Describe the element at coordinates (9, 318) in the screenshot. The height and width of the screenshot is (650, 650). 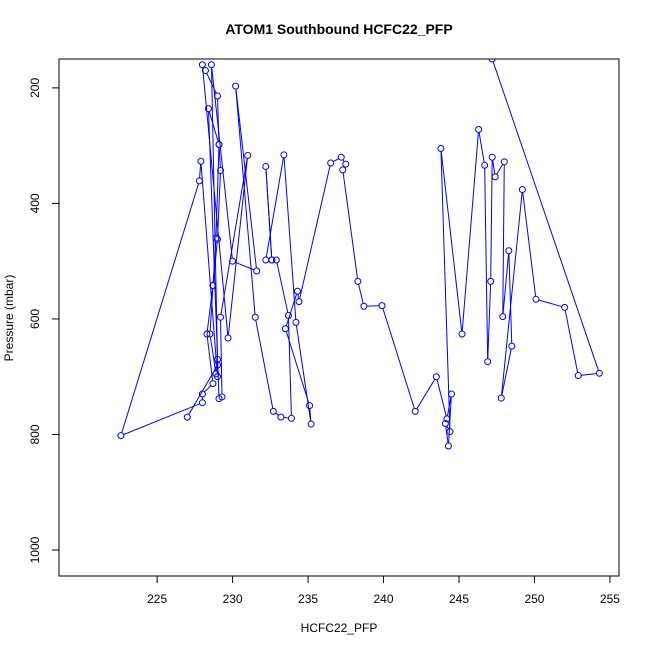
I see `y-axis-label: Pressure (mbar)` at that location.